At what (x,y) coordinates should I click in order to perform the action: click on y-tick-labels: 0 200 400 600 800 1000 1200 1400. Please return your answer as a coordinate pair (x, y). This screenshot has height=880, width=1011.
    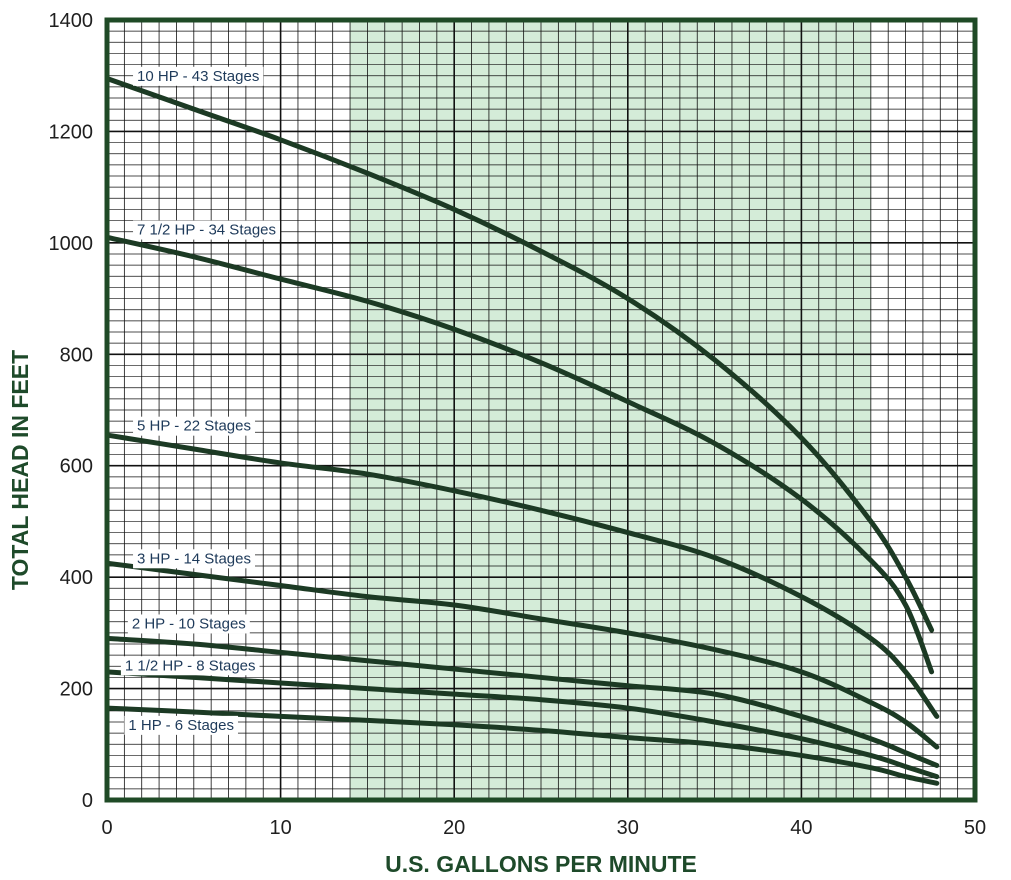
    Looking at the image, I should click on (71, 411).